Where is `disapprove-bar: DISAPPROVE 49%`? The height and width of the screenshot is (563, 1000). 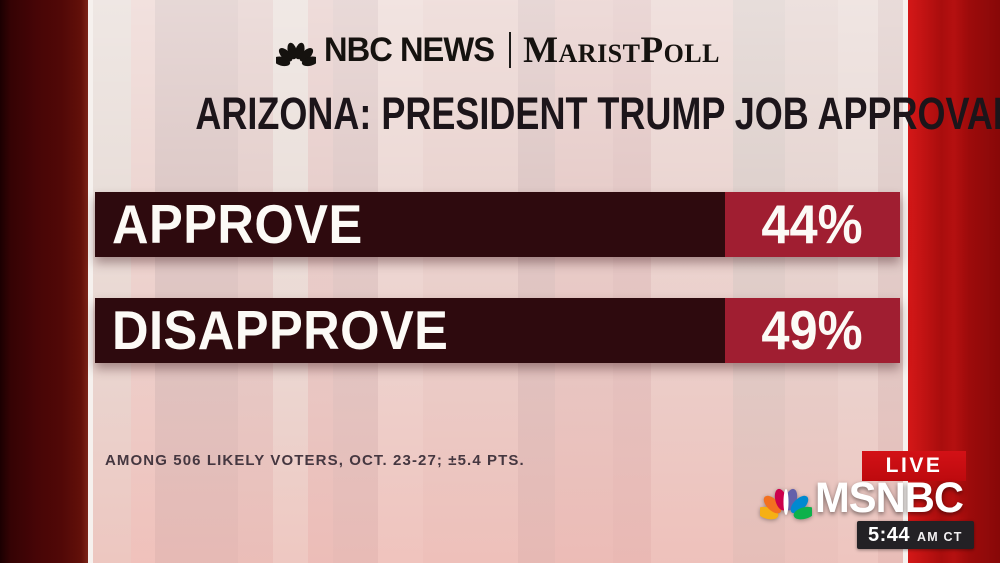 disapprove-bar: DISAPPROVE 49% is located at coordinates (497, 330).